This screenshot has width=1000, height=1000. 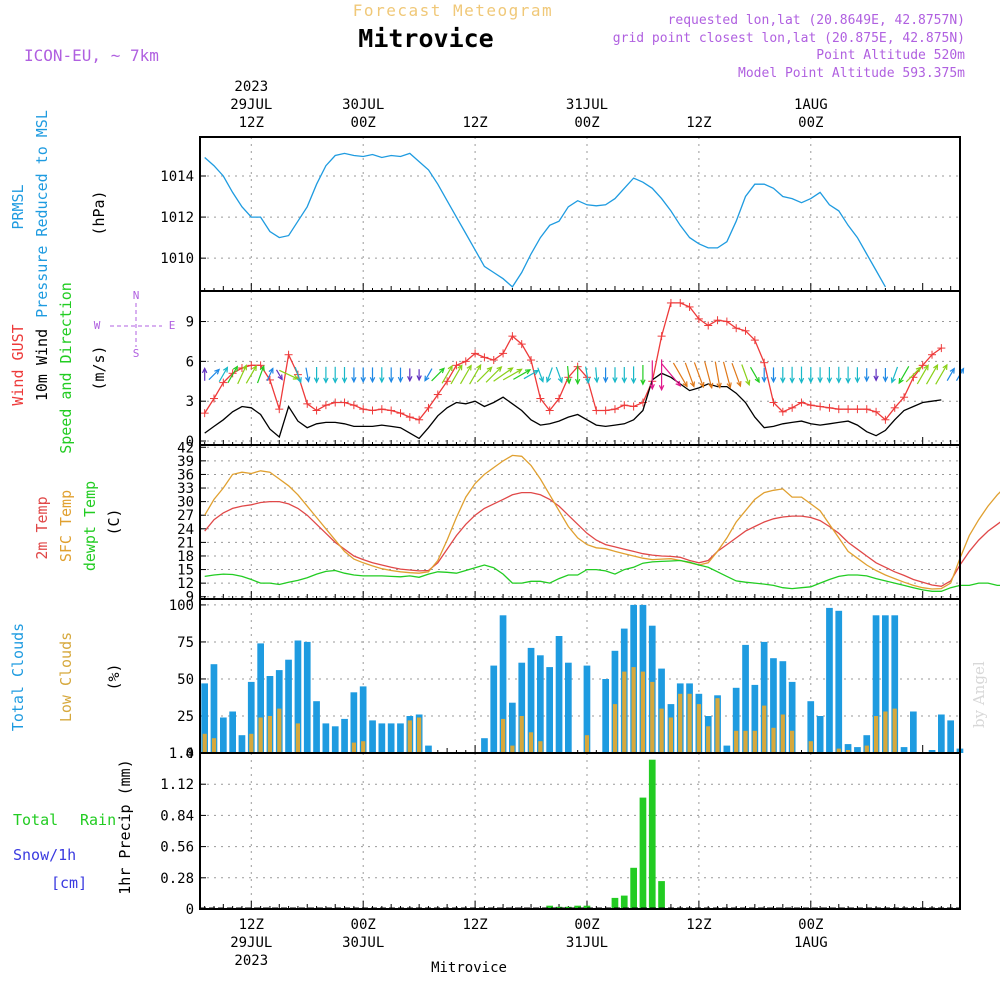 I want to click on ytick-label-cloud: 75, so click(x=185, y=643).